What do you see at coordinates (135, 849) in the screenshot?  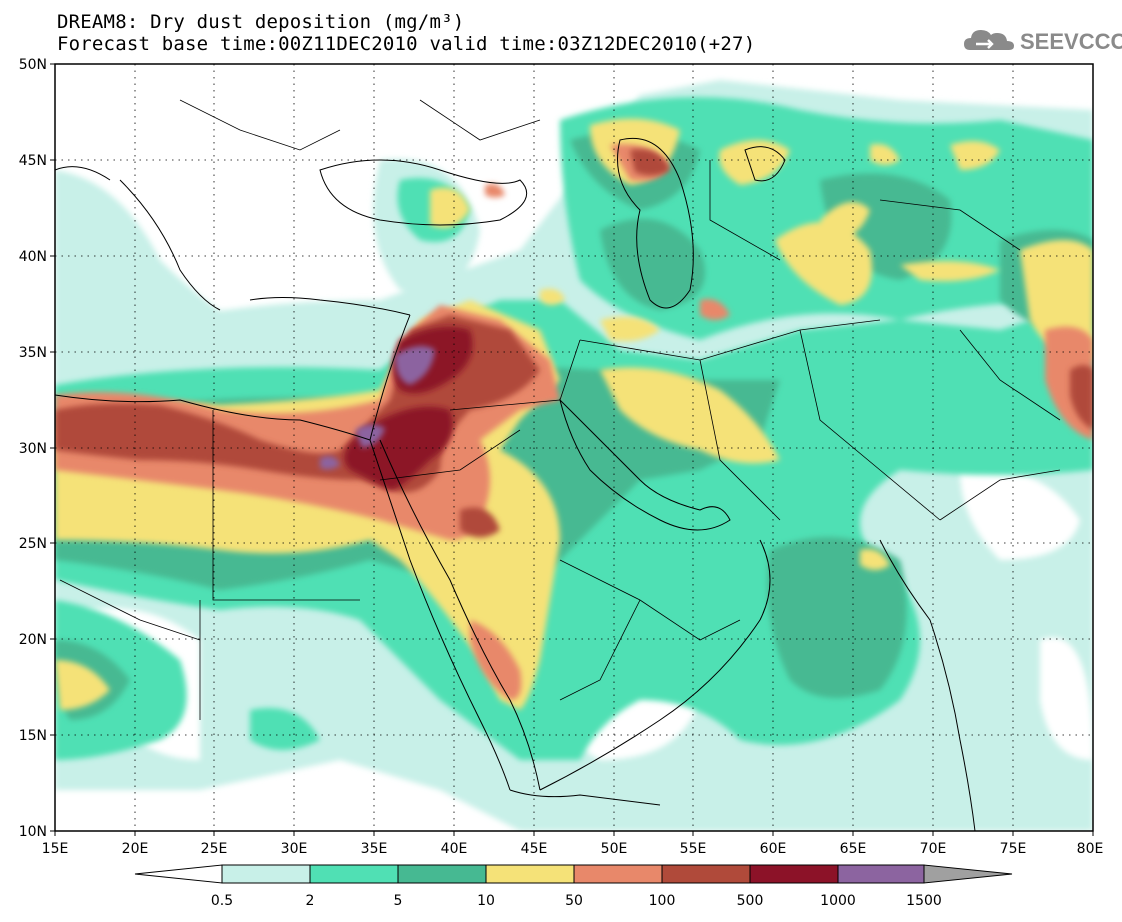 I see `lon-label: 20E` at bounding box center [135, 849].